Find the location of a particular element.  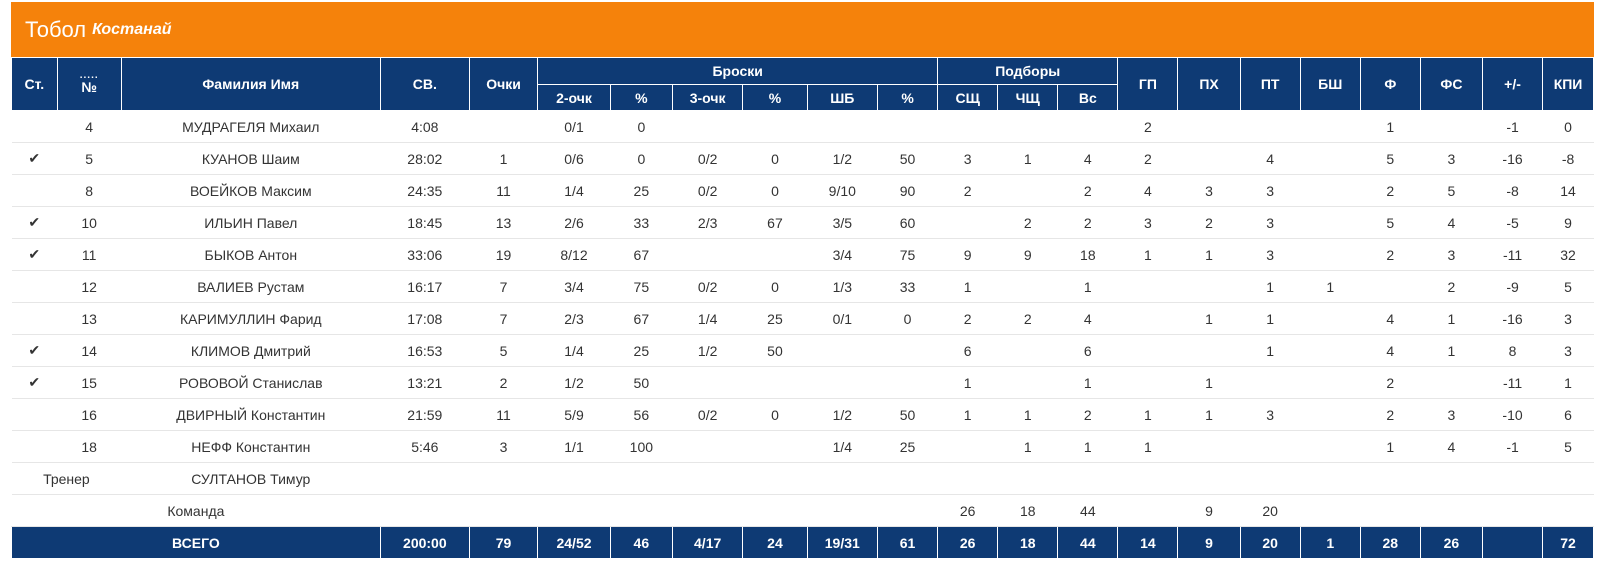

player-fouls is located at coordinates (1390, 286).